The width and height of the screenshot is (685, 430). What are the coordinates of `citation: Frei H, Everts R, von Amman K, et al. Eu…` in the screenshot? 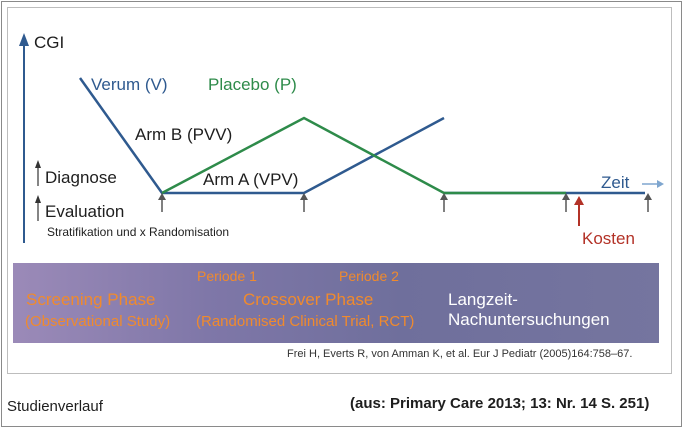 It's located at (460, 354).